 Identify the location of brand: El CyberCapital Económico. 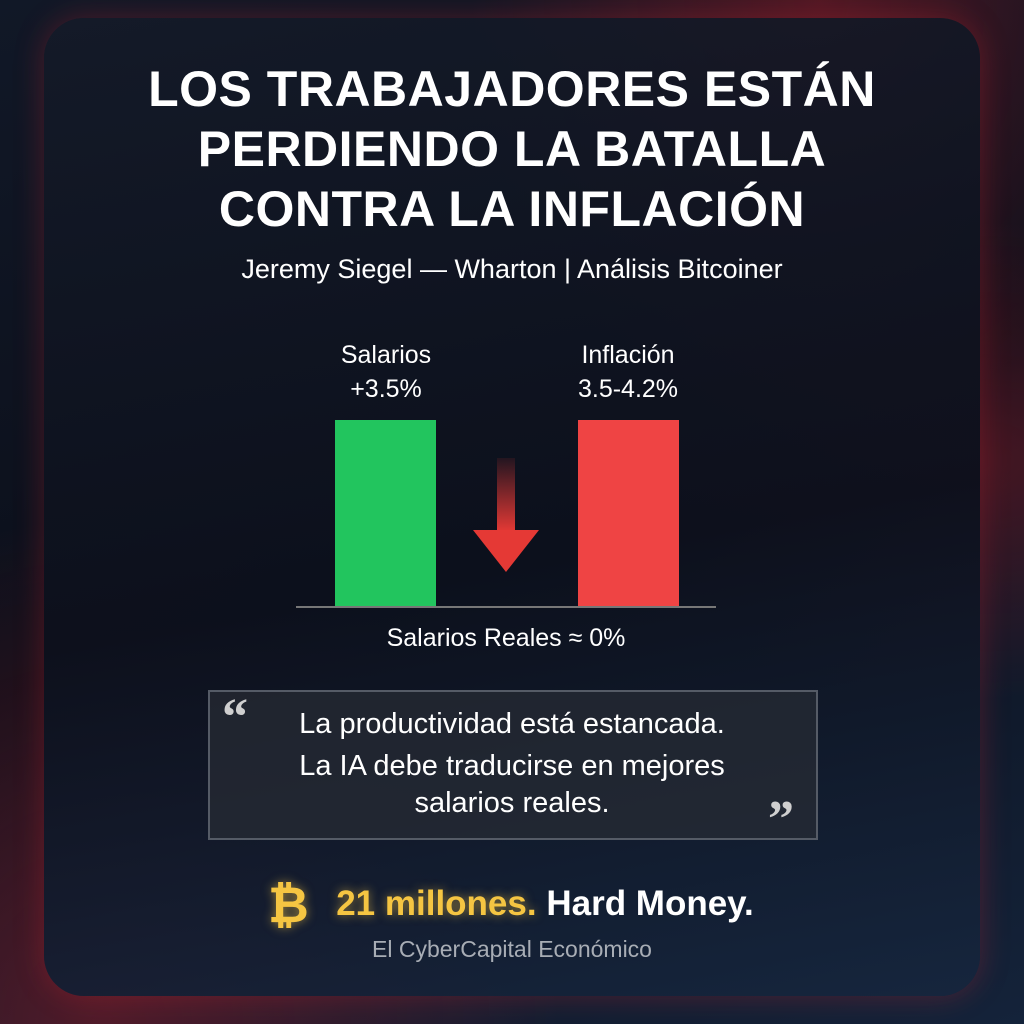
(512, 949).